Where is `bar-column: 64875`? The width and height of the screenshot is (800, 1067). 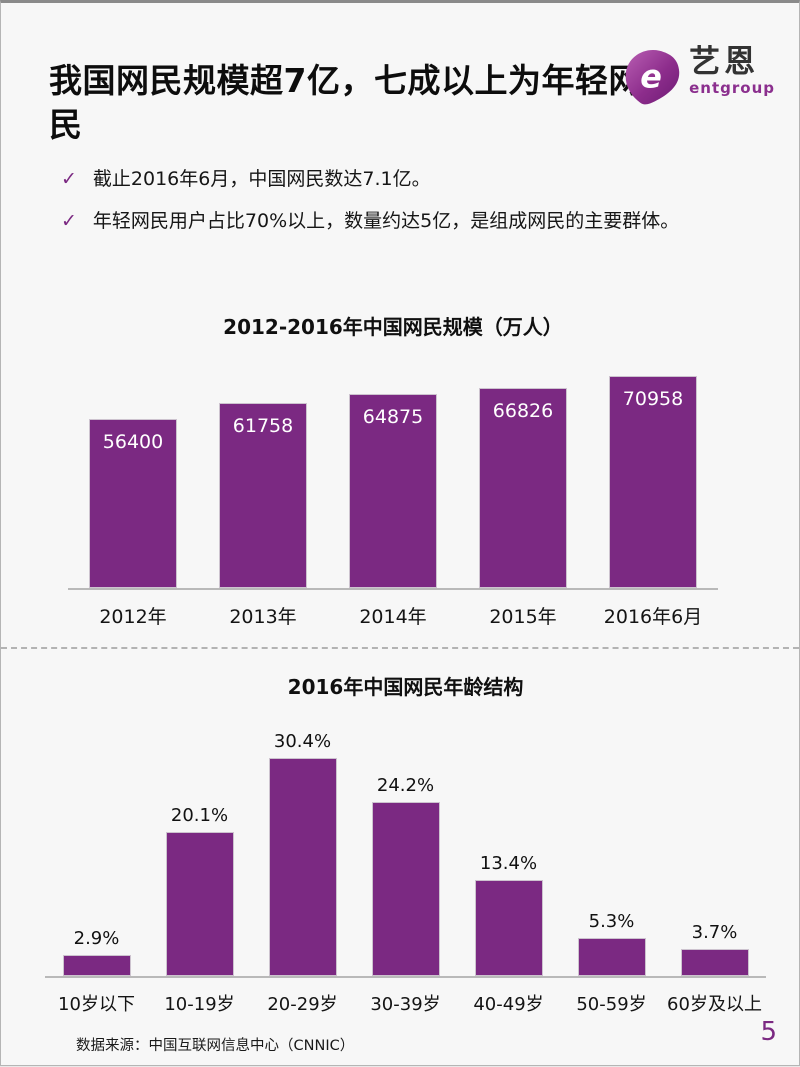 bar-column: 64875 is located at coordinates (393, 482).